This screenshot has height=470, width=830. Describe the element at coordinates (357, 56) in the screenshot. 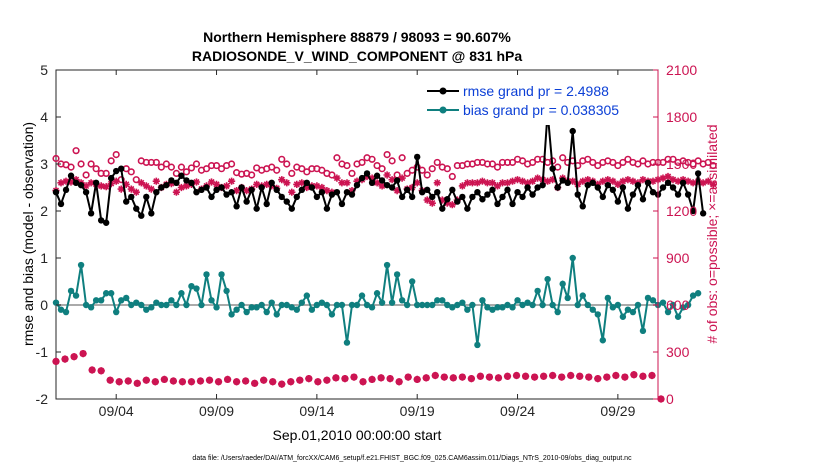

I see `chart-title-line2: RADIOSONDE_V_WIND_COMPONENT @ 831 hPa` at that location.